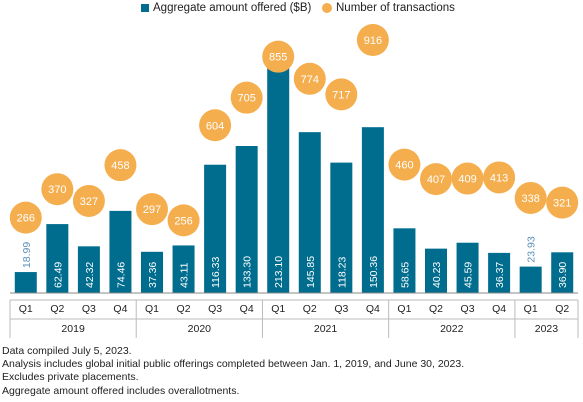  I want to click on transaction-label: 338, so click(530, 199).